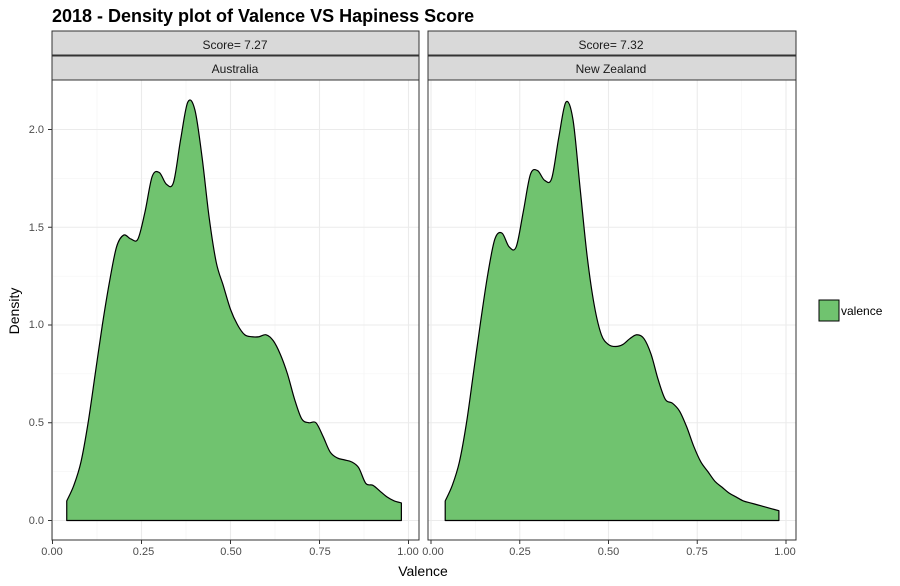  What do you see at coordinates (14, 311) in the screenshot?
I see `y-axis-title: Density` at bounding box center [14, 311].